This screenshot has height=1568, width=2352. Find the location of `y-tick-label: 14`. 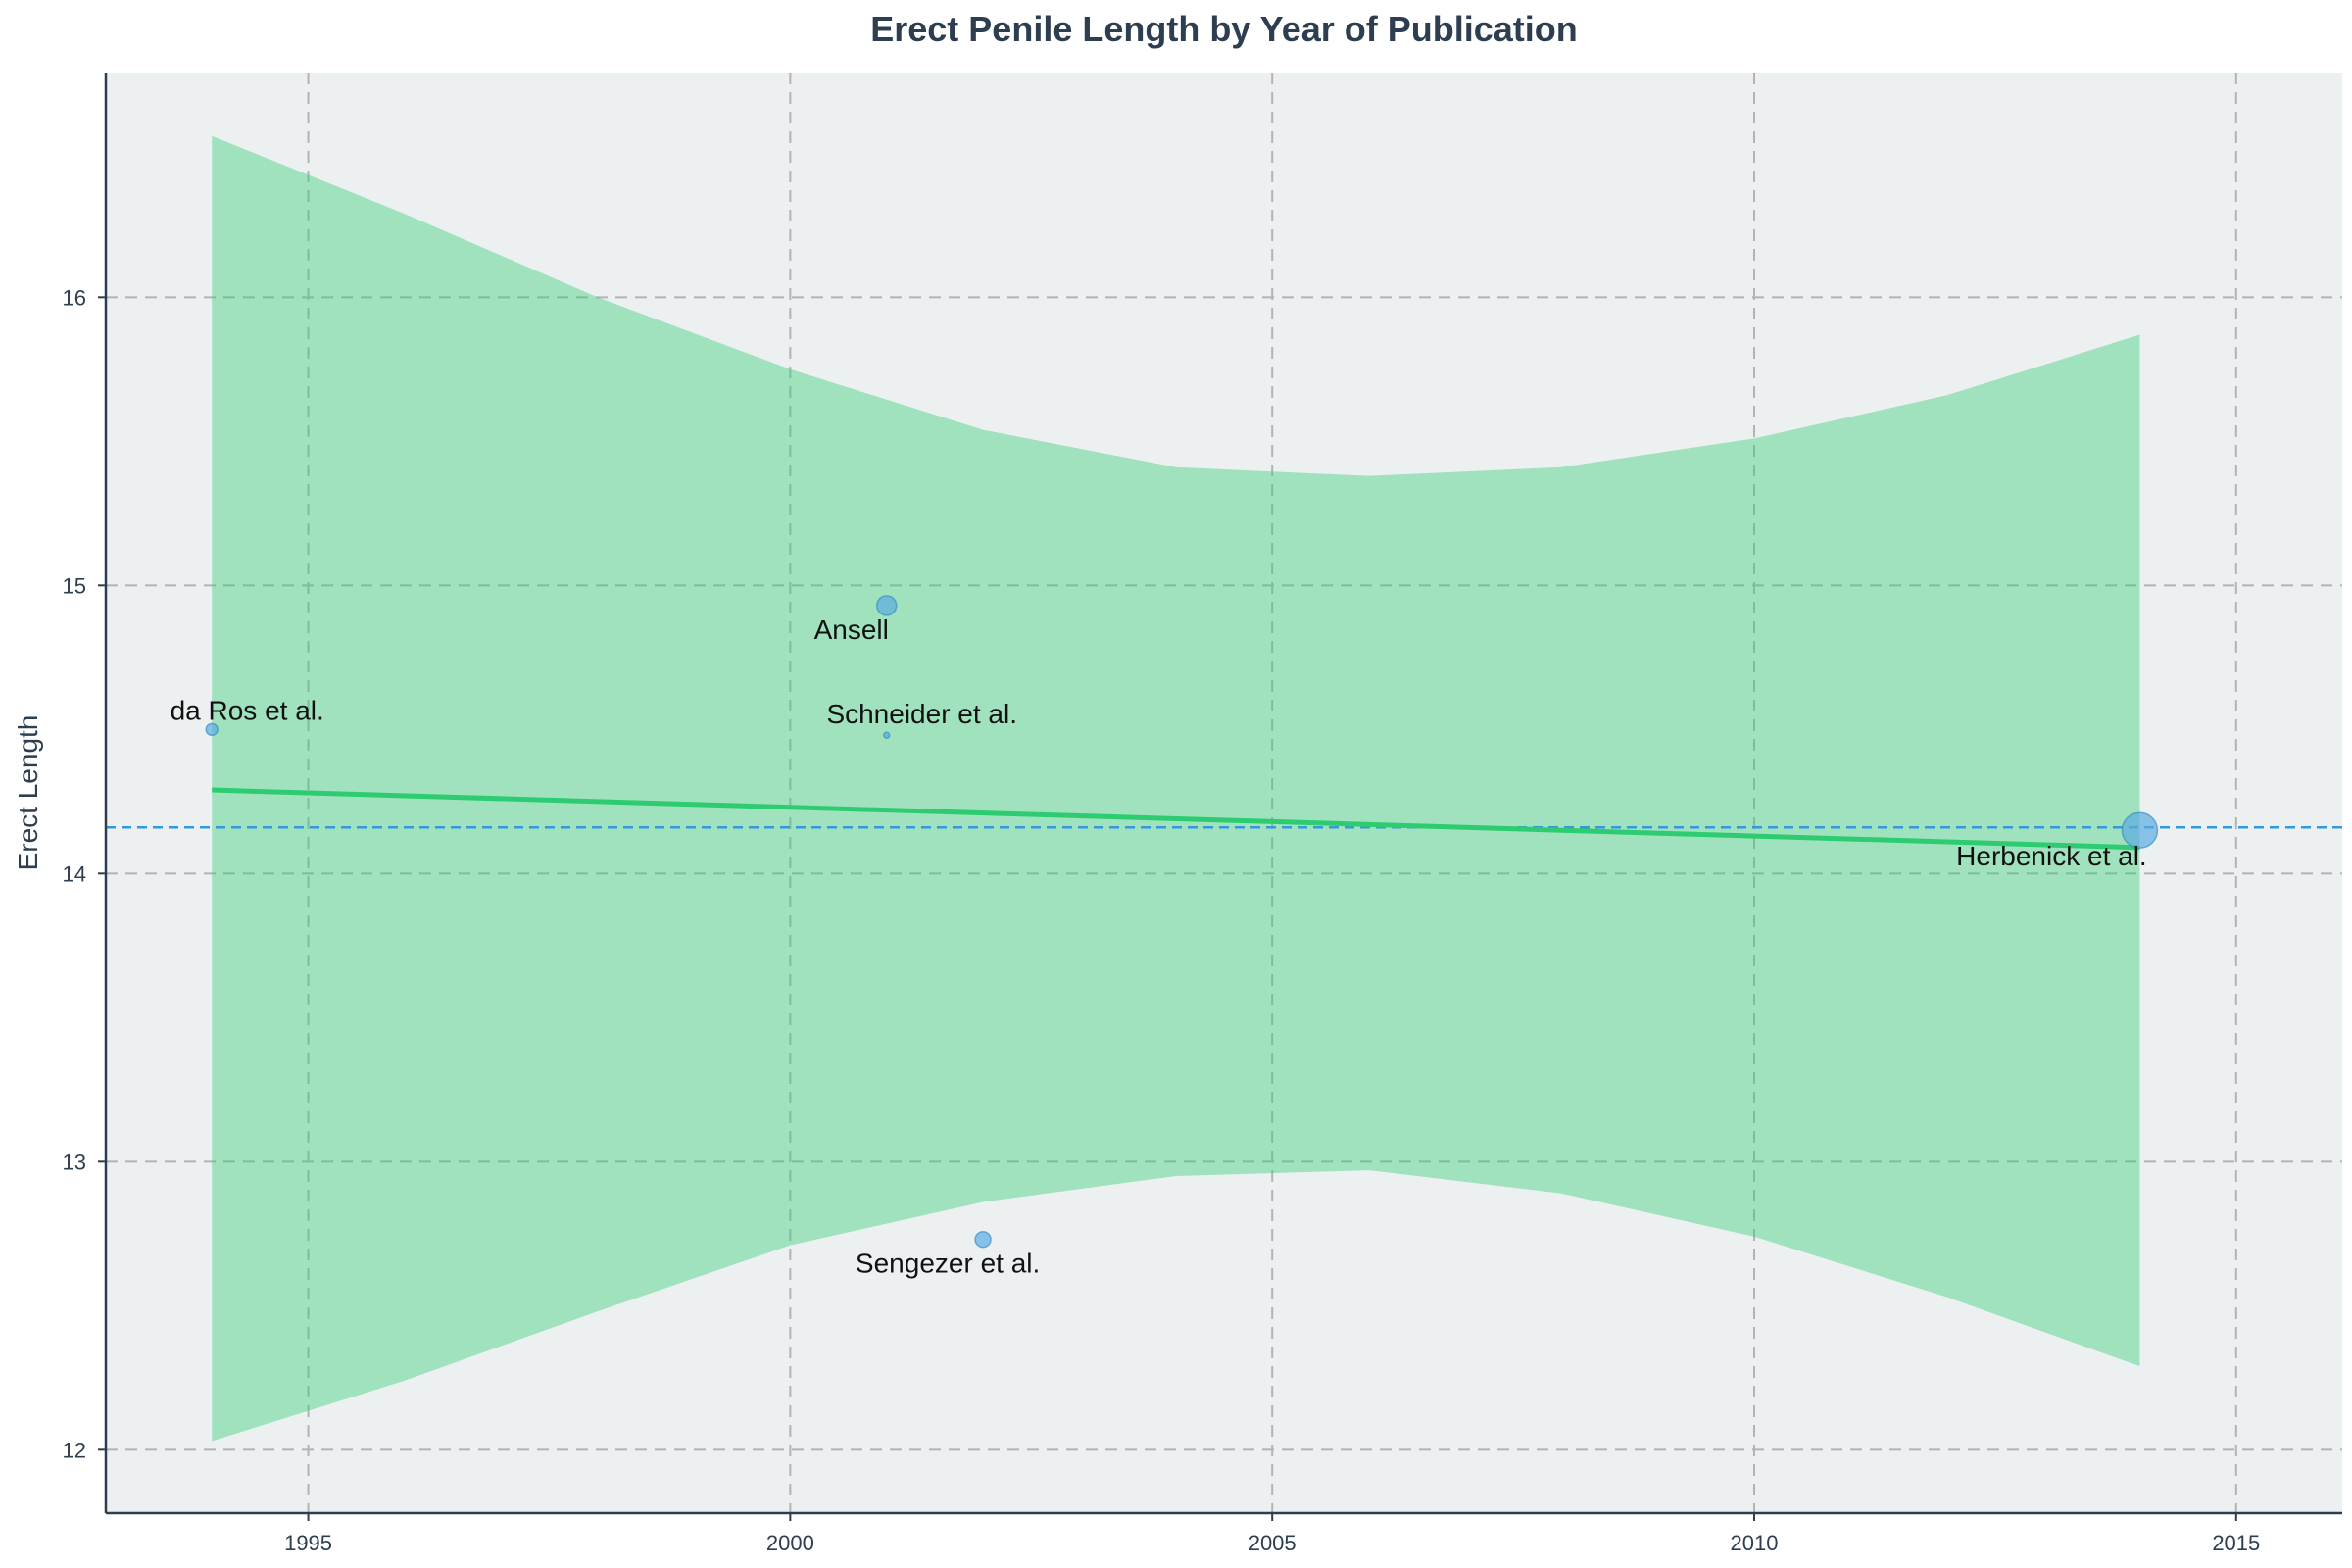

y-tick-label: 14 is located at coordinates (74, 873).